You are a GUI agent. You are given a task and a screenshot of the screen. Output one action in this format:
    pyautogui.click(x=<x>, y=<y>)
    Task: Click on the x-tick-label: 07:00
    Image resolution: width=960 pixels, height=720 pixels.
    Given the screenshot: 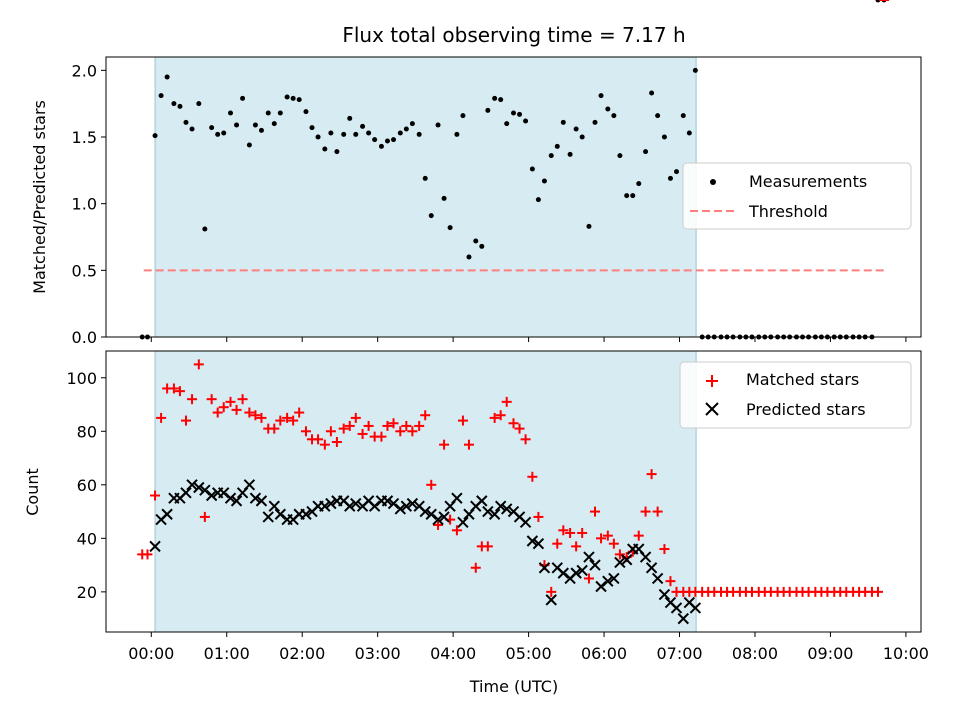 What is the action you would take?
    pyautogui.click(x=679, y=653)
    